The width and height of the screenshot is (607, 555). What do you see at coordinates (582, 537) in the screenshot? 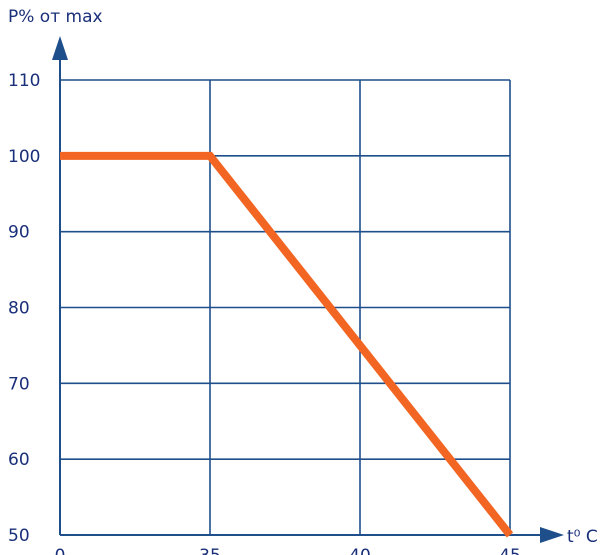
I see `x-axis-title: t⁰ C` at bounding box center [582, 537].